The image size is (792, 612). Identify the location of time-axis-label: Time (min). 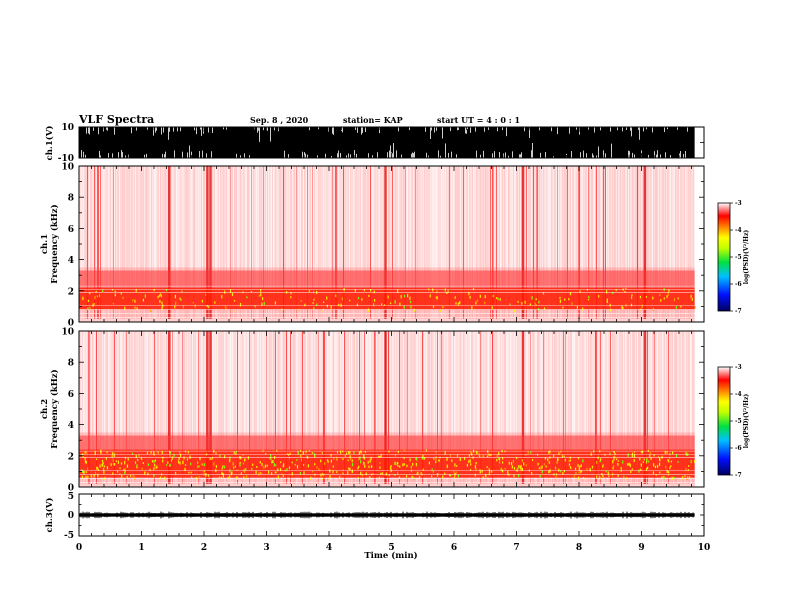
(390, 555).